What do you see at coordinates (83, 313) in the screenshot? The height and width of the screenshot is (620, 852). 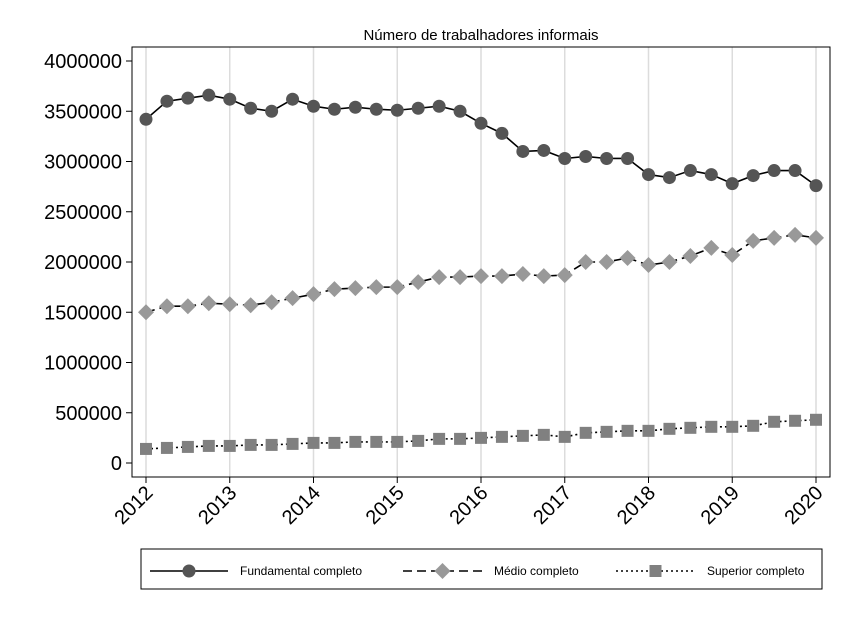 I see `y-tick-label: 1500000` at bounding box center [83, 313].